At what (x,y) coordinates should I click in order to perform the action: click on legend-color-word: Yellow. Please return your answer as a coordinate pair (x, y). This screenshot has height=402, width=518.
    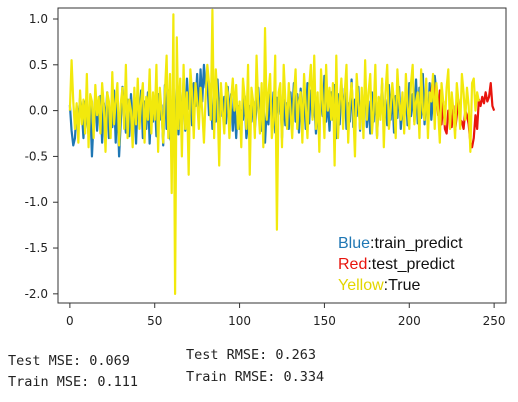
    Looking at the image, I should click on (361, 285).